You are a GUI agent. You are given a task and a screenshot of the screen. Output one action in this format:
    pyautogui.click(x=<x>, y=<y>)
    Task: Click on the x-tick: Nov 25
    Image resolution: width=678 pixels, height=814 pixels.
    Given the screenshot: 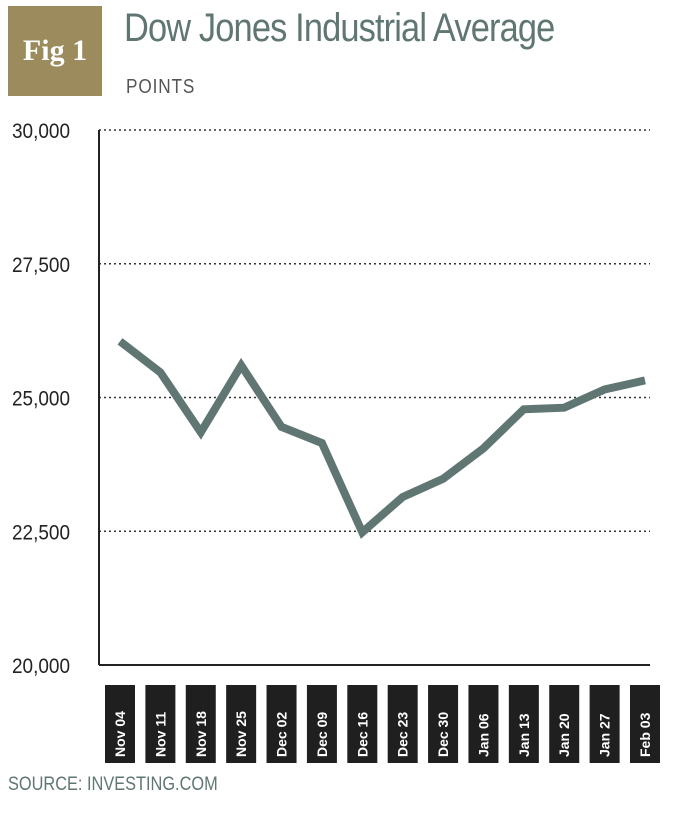 What is the action you would take?
    pyautogui.click(x=241, y=724)
    